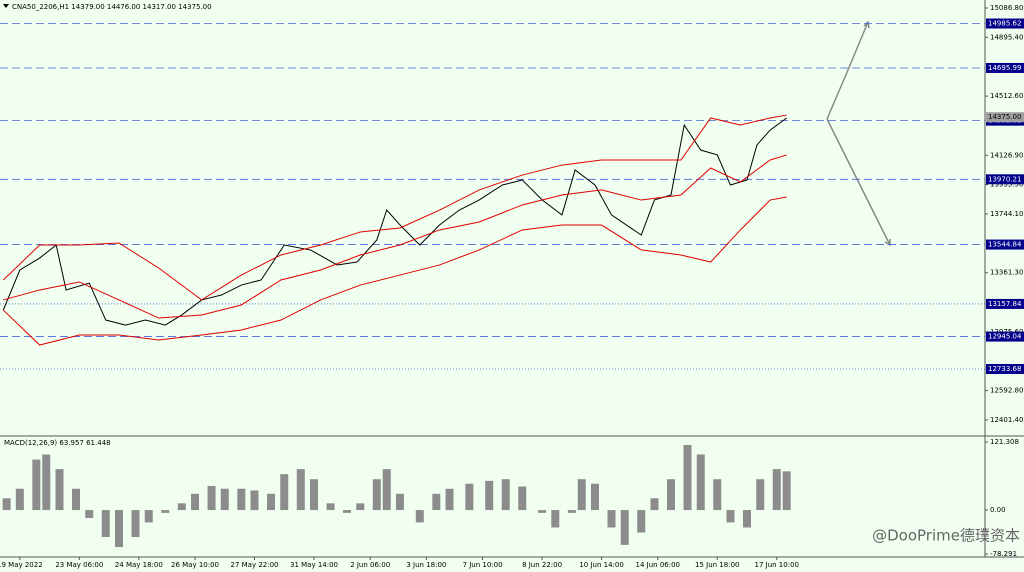 This screenshot has height=572, width=1024. What do you see at coordinates (1003, 554) in the screenshot?
I see `y-tick-label: -78.291` at bounding box center [1003, 554].